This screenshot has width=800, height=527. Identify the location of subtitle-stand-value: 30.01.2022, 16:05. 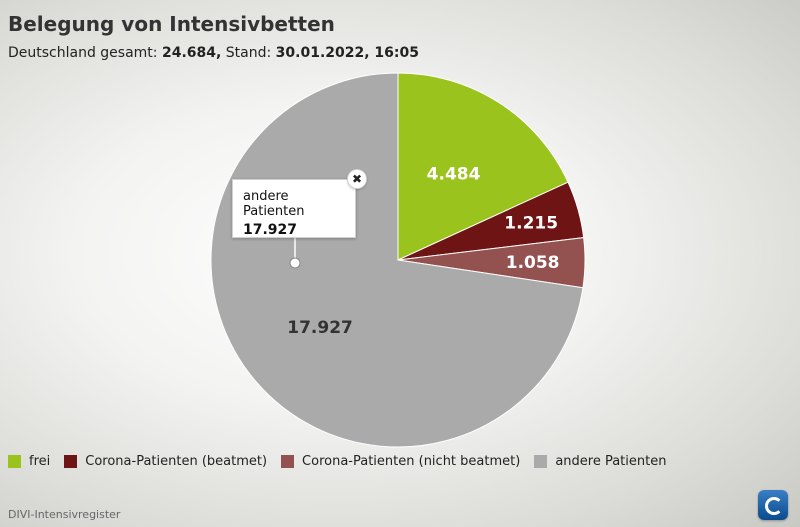
(347, 53).